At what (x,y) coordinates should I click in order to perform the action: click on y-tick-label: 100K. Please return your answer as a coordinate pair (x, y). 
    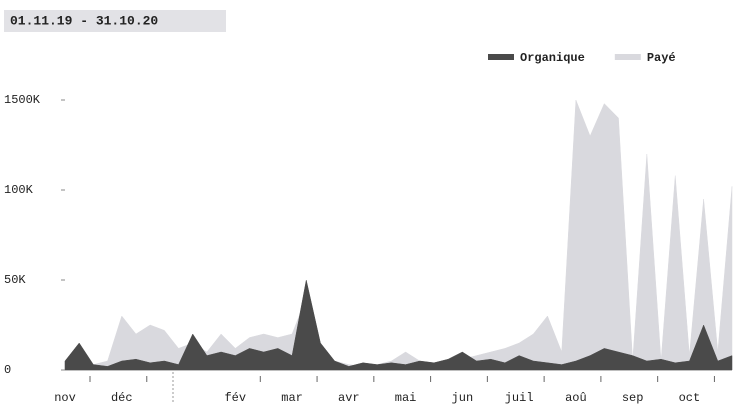
    Looking at the image, I should click on (19, 190).